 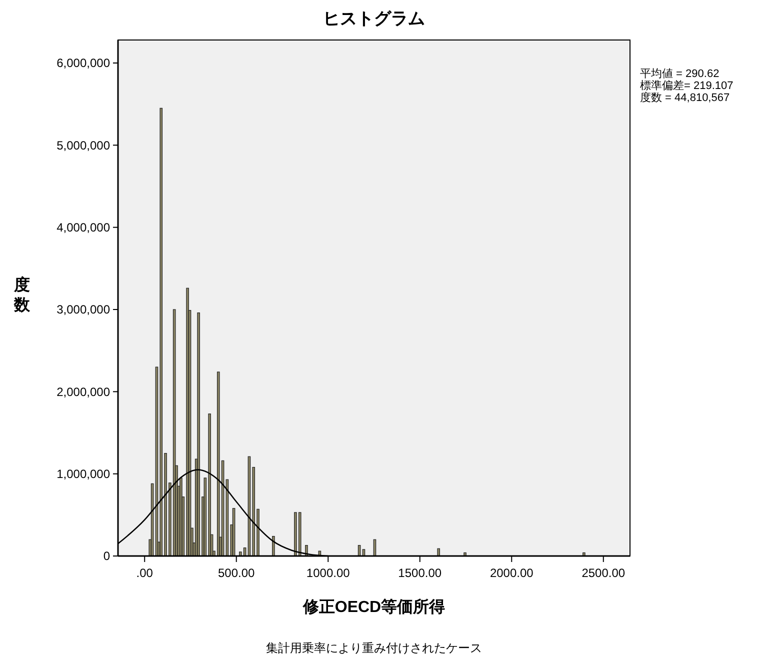 I want to click on text: 標準偏差= 219.107, so click(x=687, y=86).